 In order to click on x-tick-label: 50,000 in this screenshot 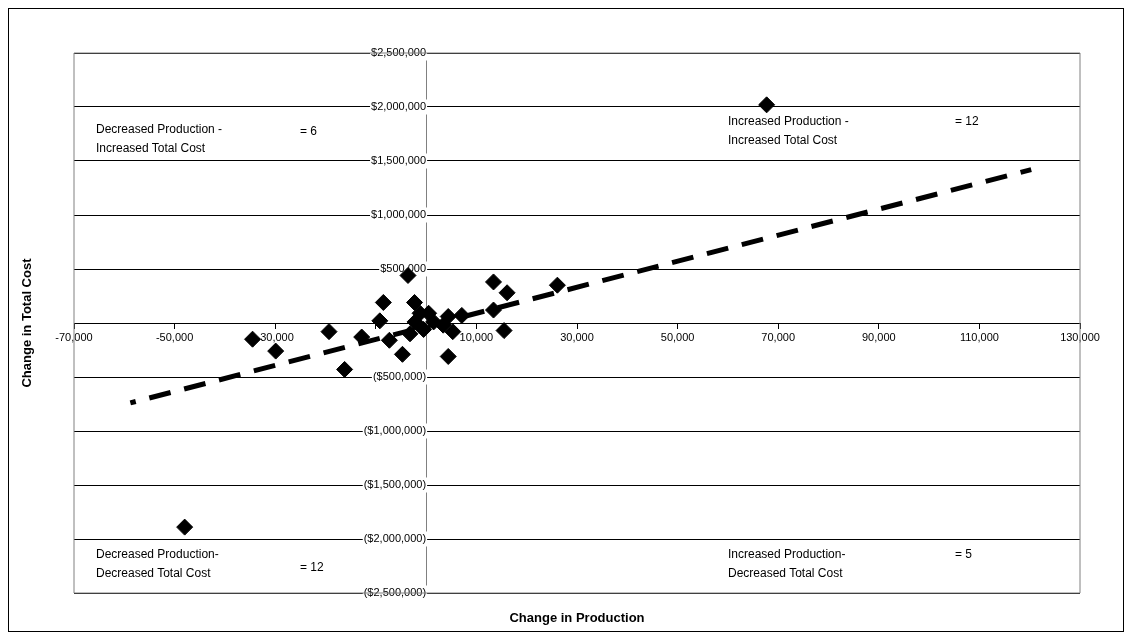, I will do `click(677, 336)`.